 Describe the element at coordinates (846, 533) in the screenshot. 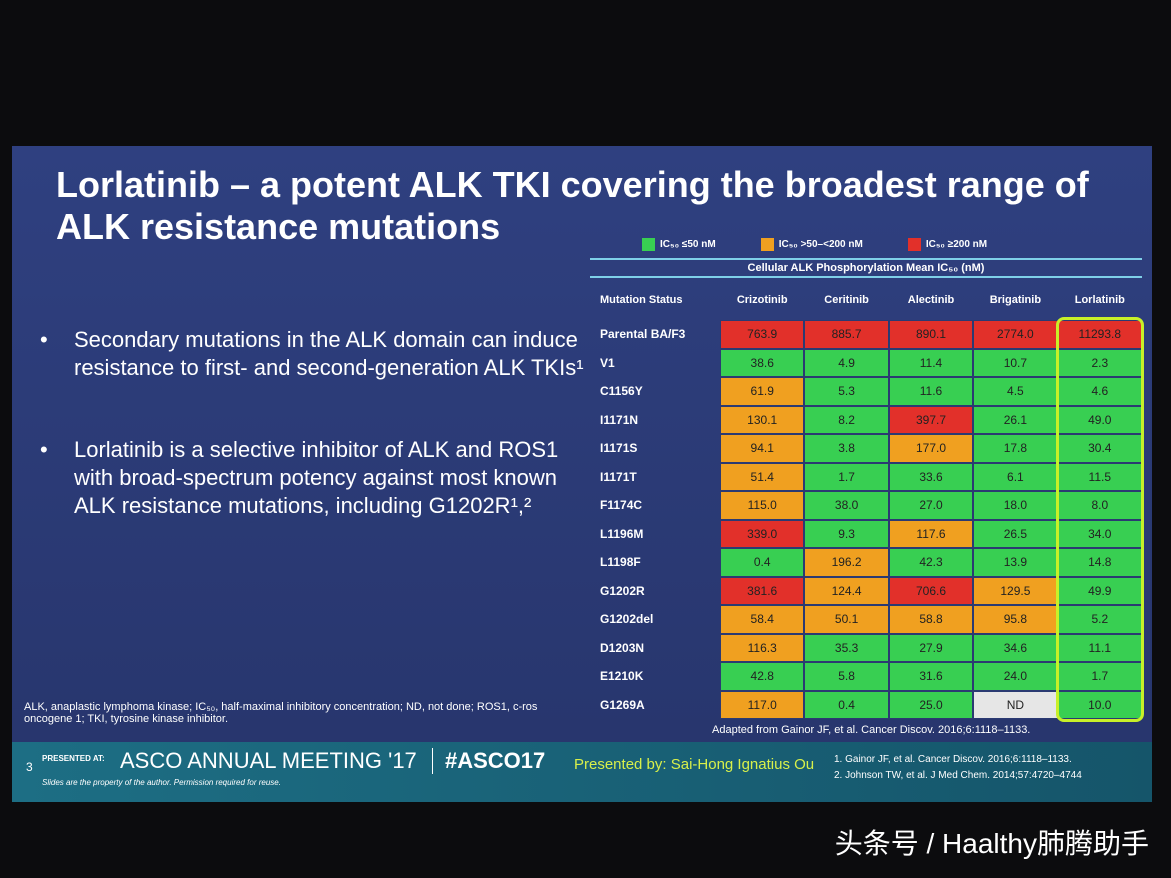

I see `table-cell: 9.3` at that location.